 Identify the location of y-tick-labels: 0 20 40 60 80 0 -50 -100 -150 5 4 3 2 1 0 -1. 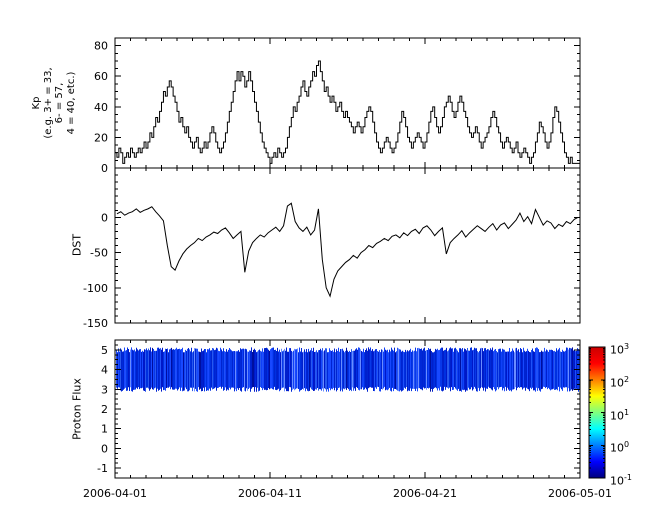
(95, 258).